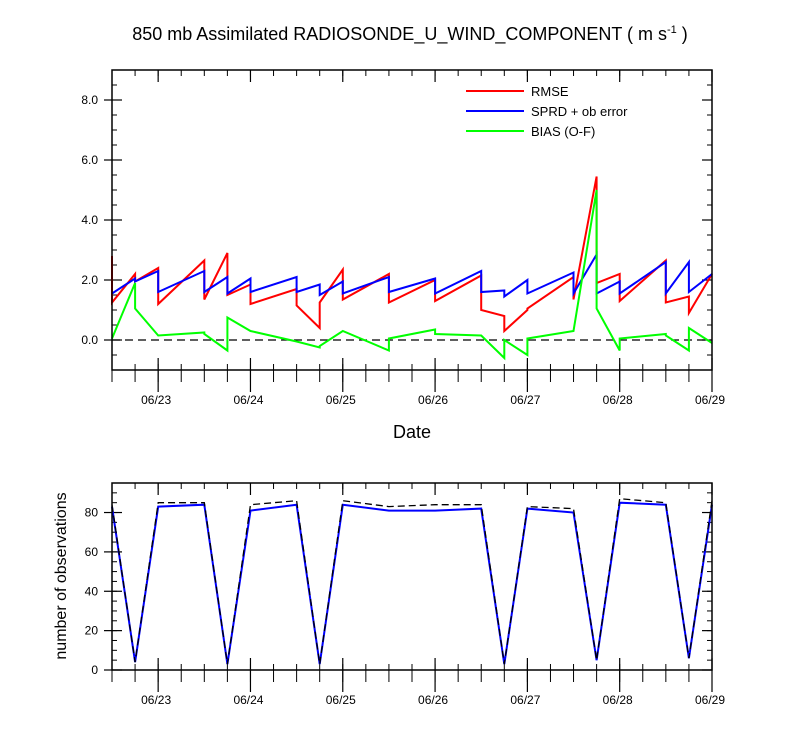 The height and width of the screenshot is (750, 800). What do you see at coordinates (710, 700) in the screenshot?
I see `bottom-x-tick-label: 06/29` at bounding box center [710, 700].